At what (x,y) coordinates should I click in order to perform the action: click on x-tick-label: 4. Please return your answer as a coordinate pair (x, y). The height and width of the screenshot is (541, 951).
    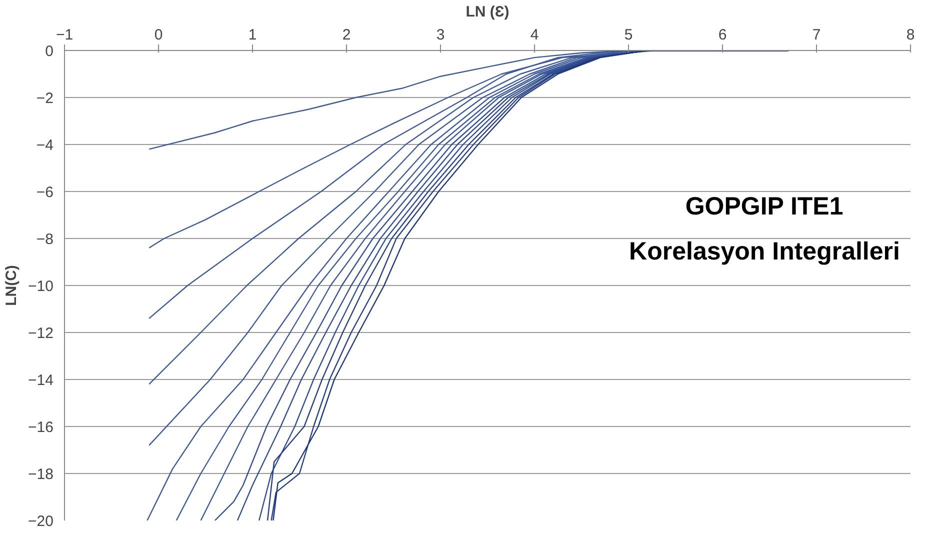
    Looking at the image, I should click on (534, 35).